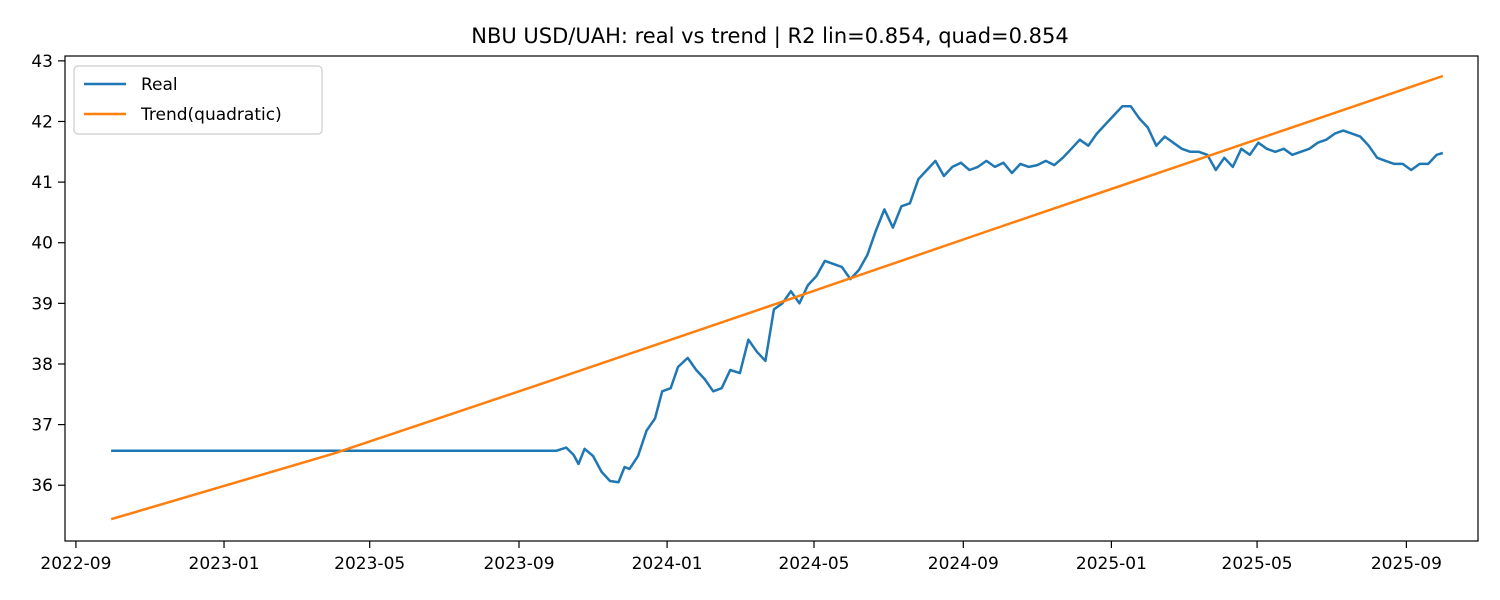  What do you see at coordinates (963, 564) in the screenshot?
I see `x-tick-label: 2024-09` at bounding box center [963, 564].